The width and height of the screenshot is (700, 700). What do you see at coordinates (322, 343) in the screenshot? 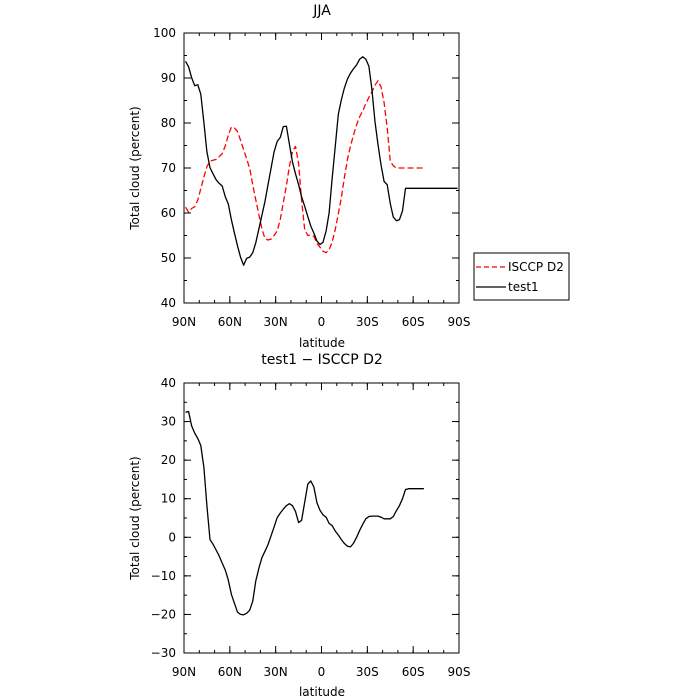
I see `top-x-axis-label: latitude` at bounding box center [322, 343].